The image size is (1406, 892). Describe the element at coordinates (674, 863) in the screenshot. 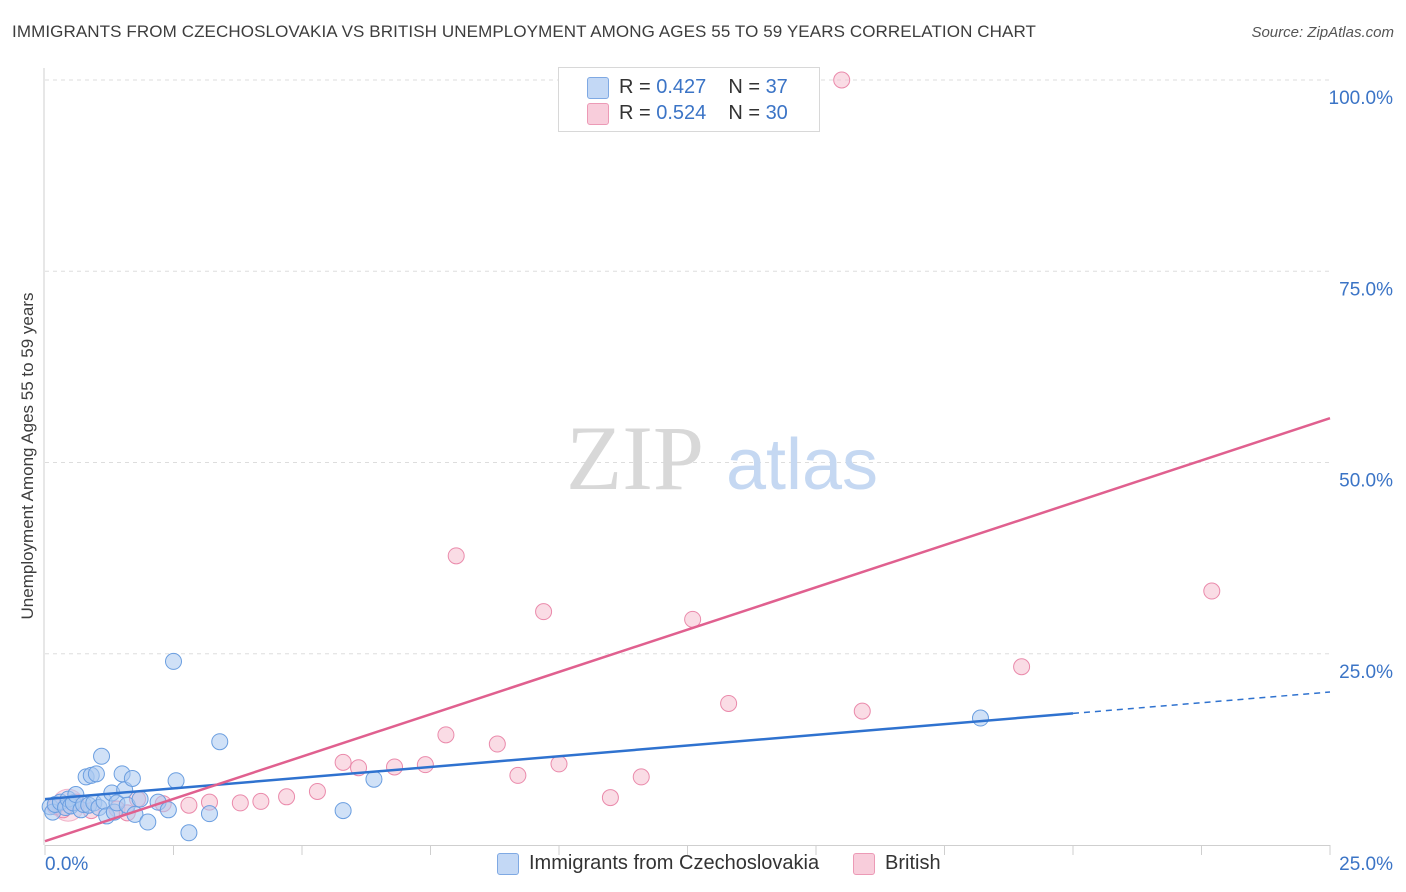

I see `bottom-legend-label: Immigrants from Czechoslovakia` at that location.